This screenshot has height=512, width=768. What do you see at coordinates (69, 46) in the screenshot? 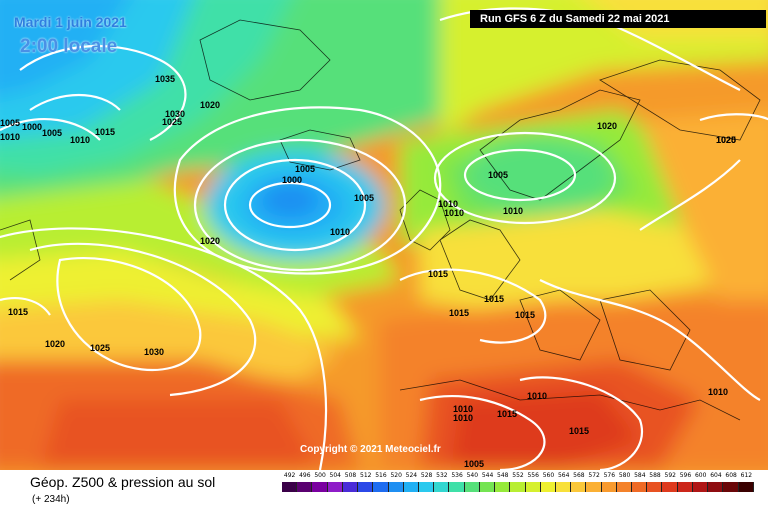
I see `forecast-time: 2:00 locale` at bounding box center [69, 46].